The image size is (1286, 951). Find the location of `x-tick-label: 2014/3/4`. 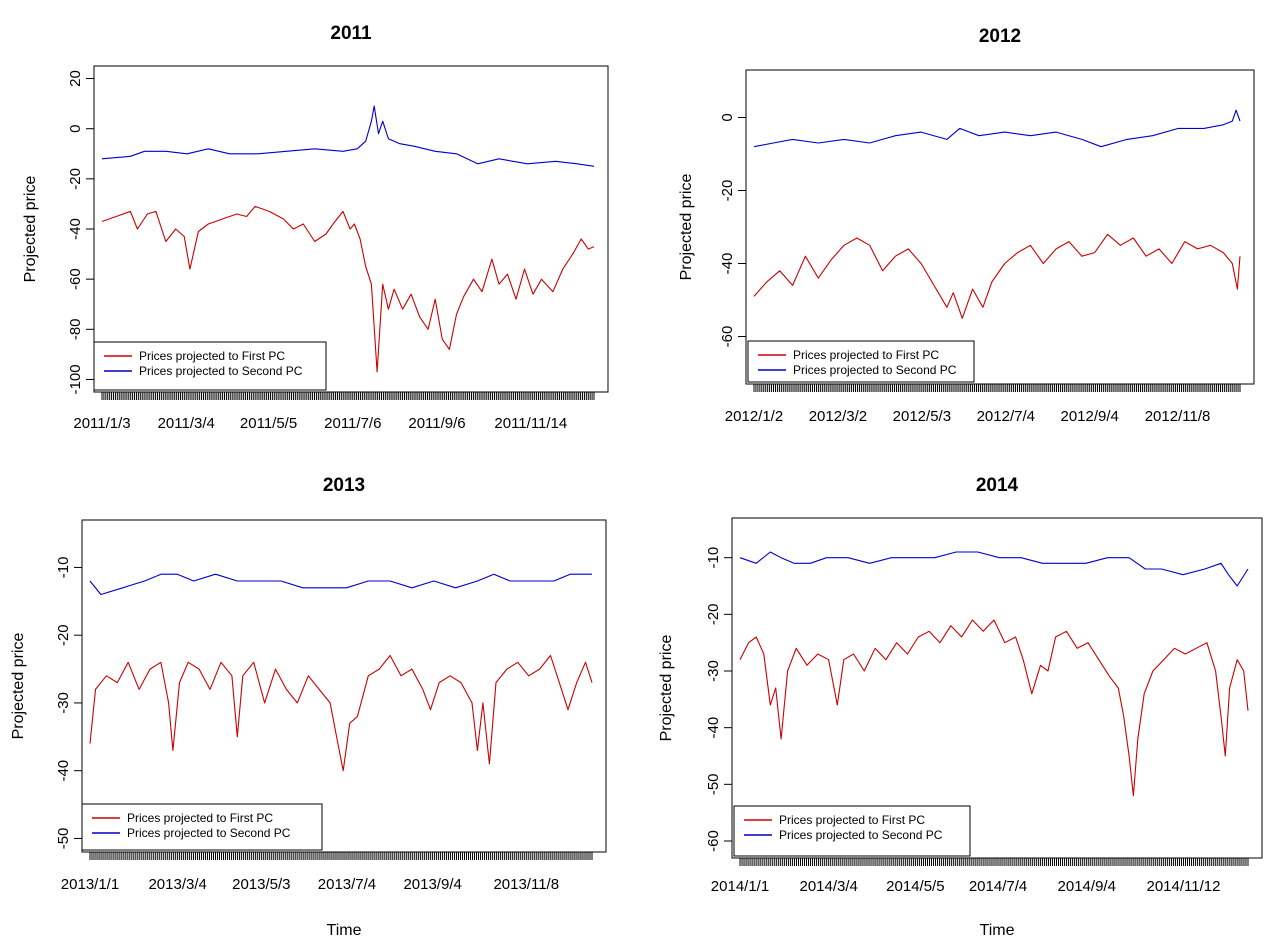

x-tick-label: 2014/3/4 is located at coordinates (829, 886).